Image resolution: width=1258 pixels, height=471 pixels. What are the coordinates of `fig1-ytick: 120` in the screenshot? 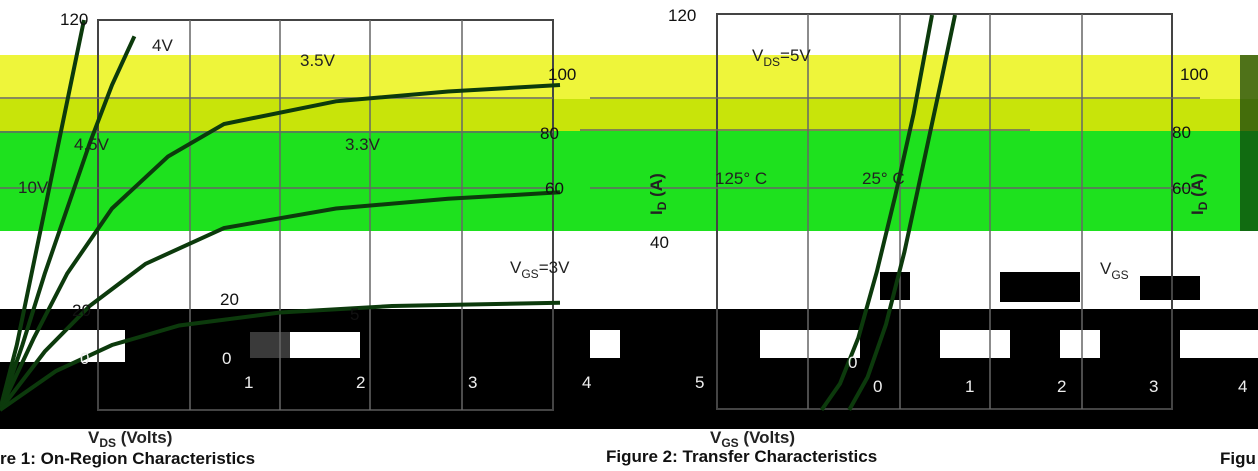 It's located at (74, 19).